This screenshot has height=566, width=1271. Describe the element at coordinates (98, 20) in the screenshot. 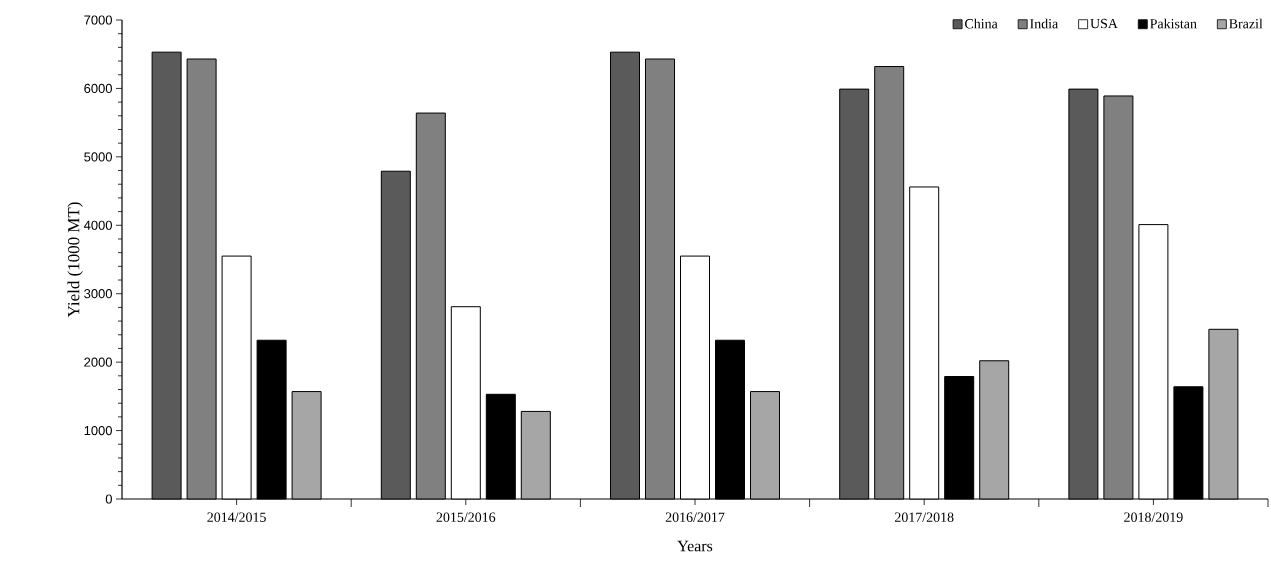

I see `y-tick-label: 7000` at that location.